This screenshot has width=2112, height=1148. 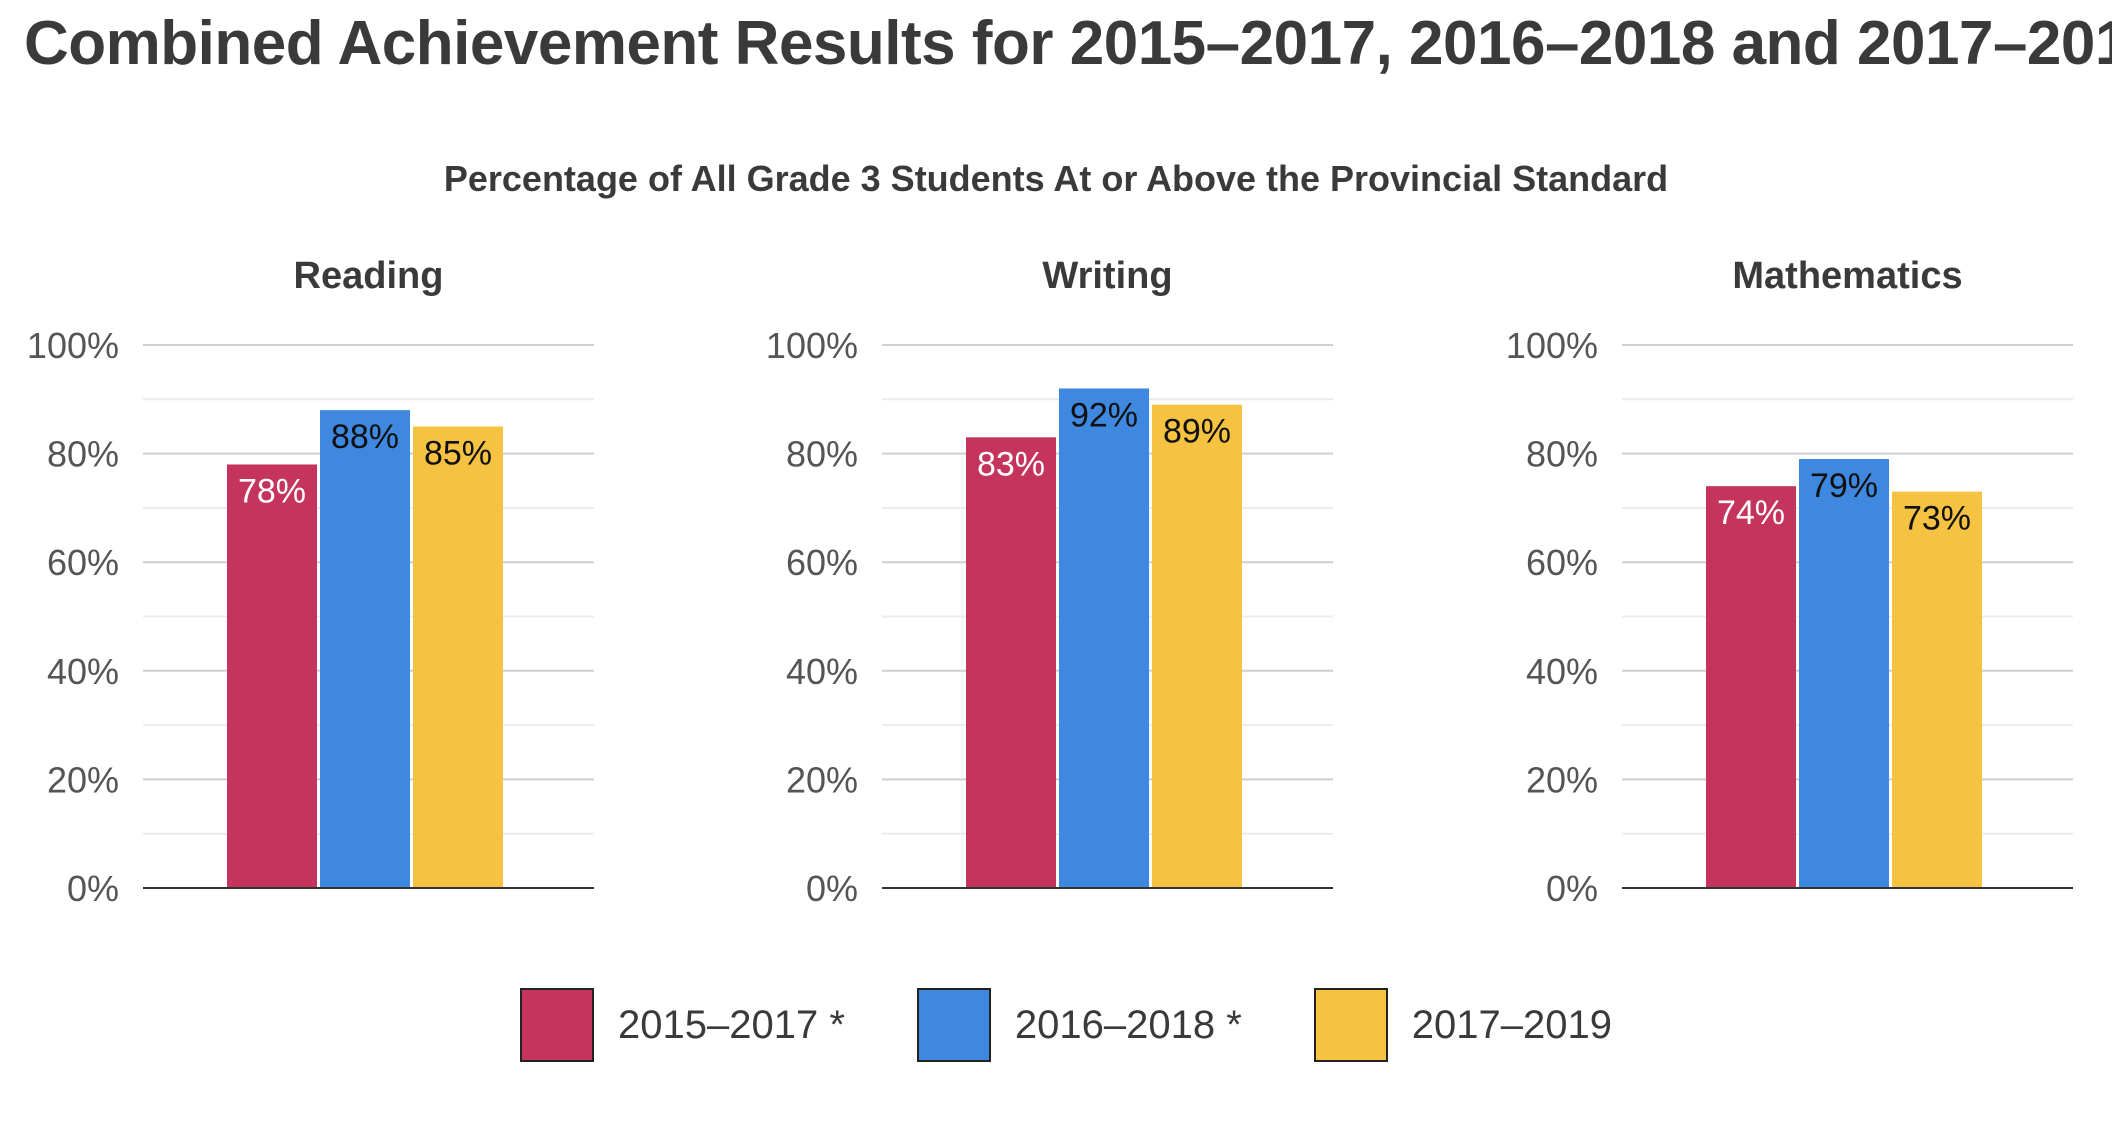 I want to click on panel-3-data-label-series-1: 74%, so click(x=1751, y=513).